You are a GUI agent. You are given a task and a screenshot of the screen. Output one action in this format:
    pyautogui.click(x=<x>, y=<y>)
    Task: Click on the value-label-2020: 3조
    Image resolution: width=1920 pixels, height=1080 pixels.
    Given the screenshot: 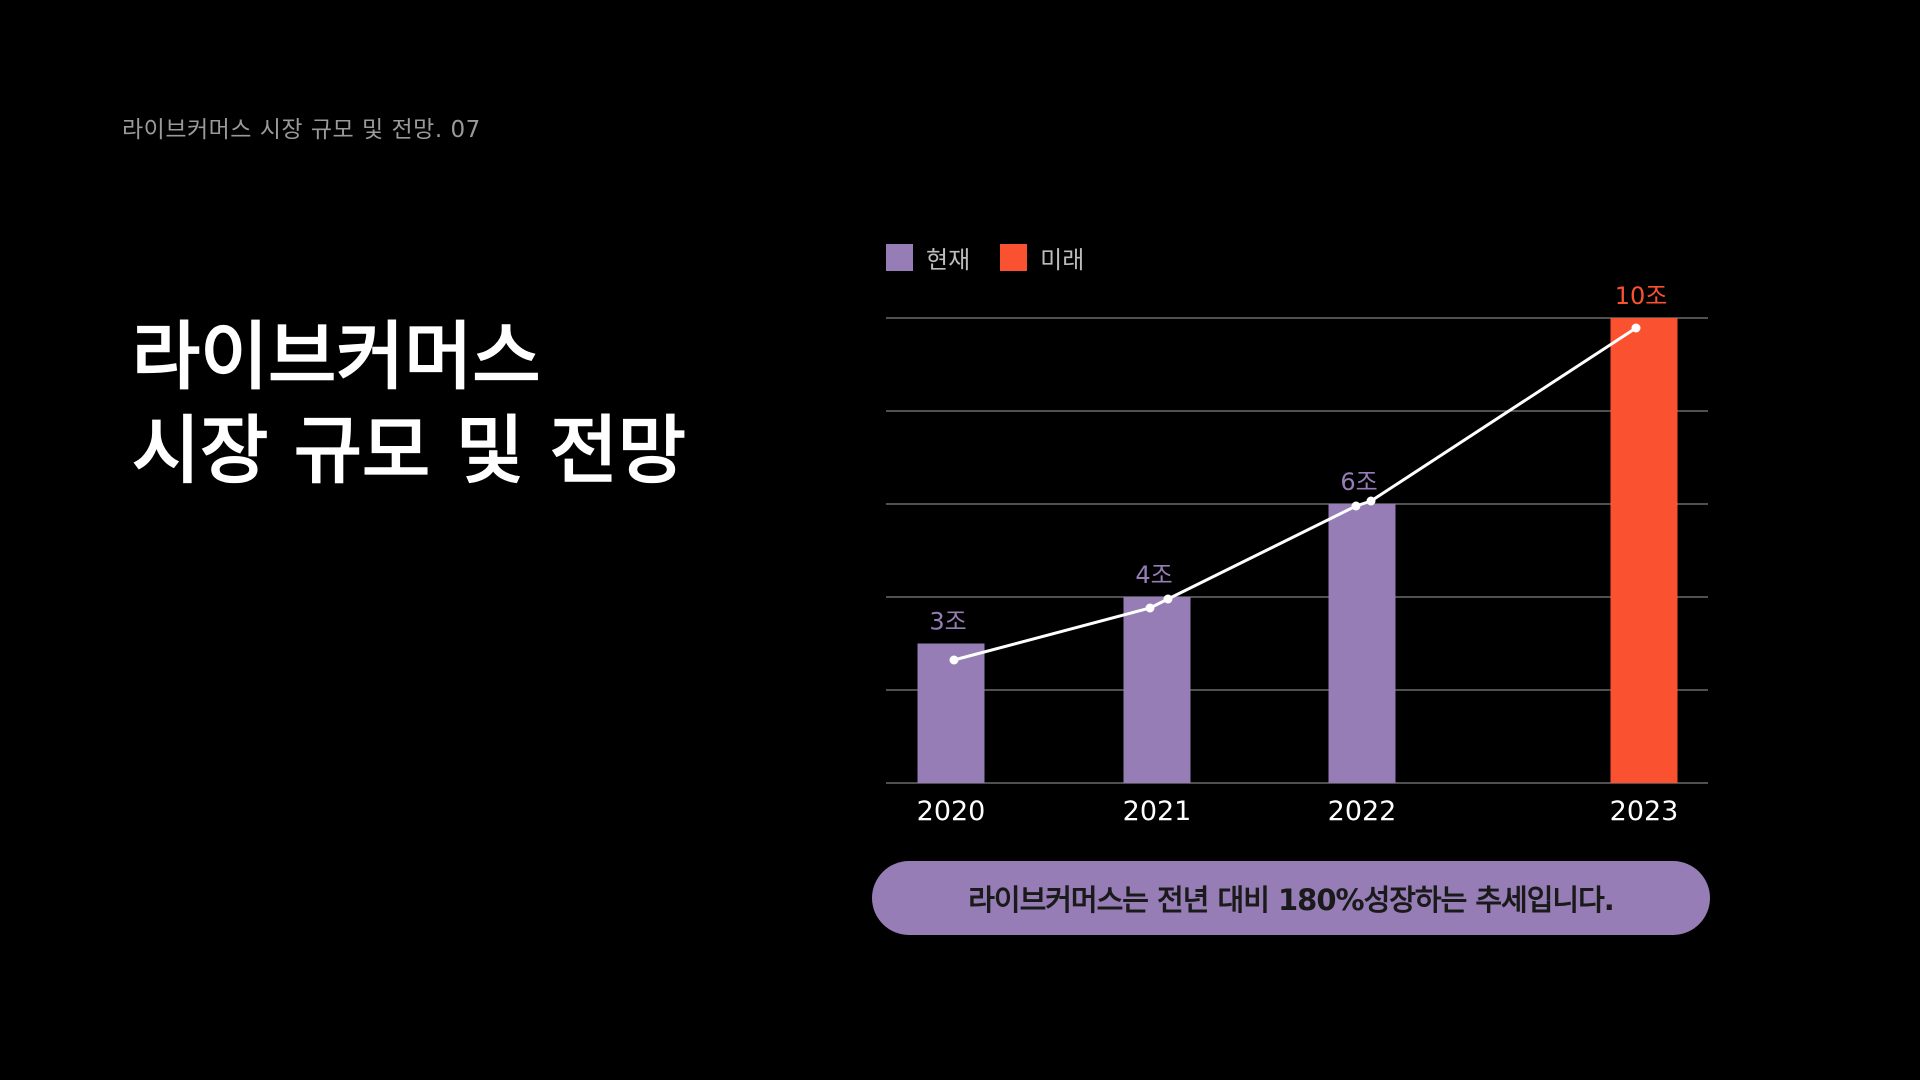 What is the action you would take?
    pyautogui.click(x=947, y=622)
    